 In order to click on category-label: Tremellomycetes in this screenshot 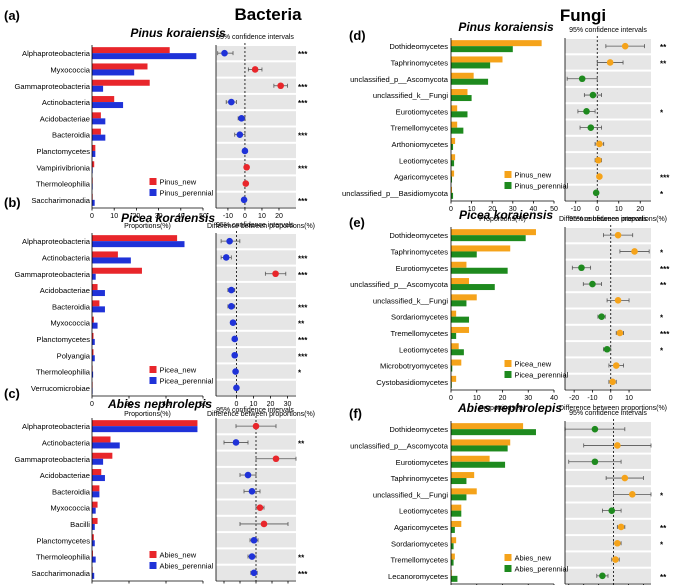, I will do `click(419, 560)`.